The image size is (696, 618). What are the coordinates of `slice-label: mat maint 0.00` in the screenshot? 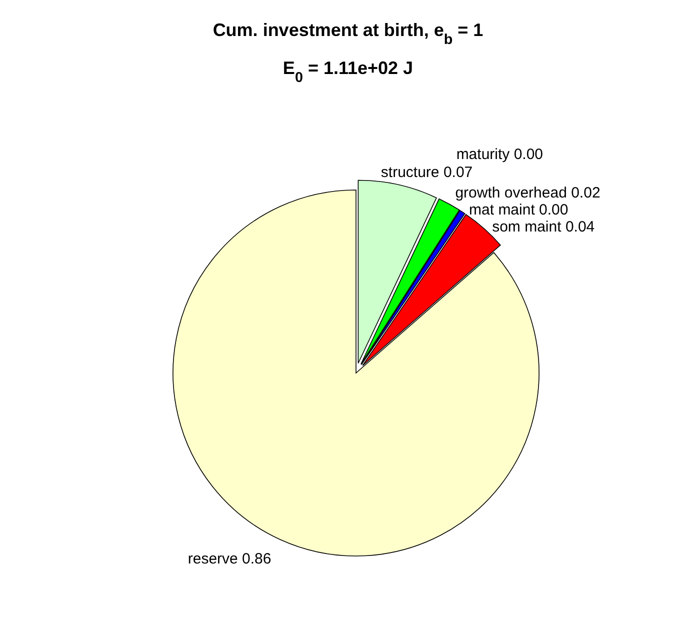 It's located at (518, 210).